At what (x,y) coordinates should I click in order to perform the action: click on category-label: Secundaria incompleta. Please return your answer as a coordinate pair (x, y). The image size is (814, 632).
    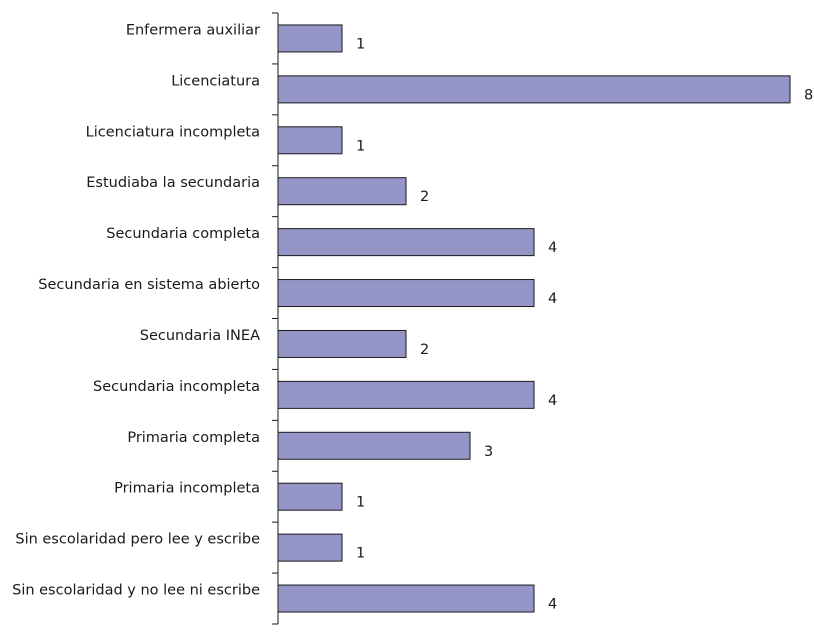
    Looking at the image, I should click on (176, 387).